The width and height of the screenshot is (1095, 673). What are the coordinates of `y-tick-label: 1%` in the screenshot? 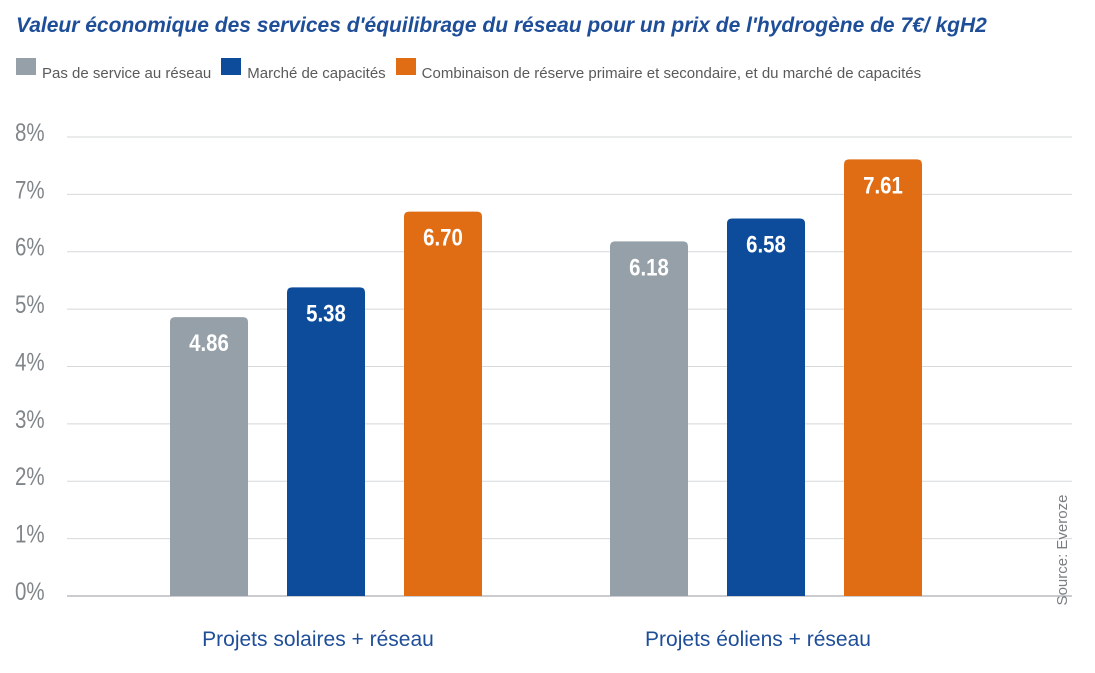 It's located at (30, 534).